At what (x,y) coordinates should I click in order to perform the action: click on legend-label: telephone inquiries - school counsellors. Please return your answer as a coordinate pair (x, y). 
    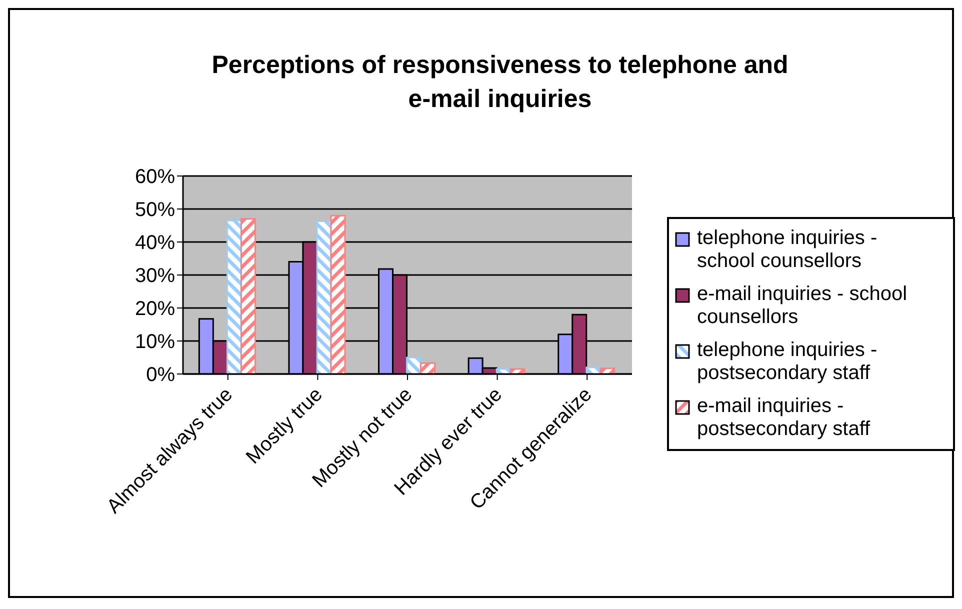
    Looking at the image, I should click on (787, 250).